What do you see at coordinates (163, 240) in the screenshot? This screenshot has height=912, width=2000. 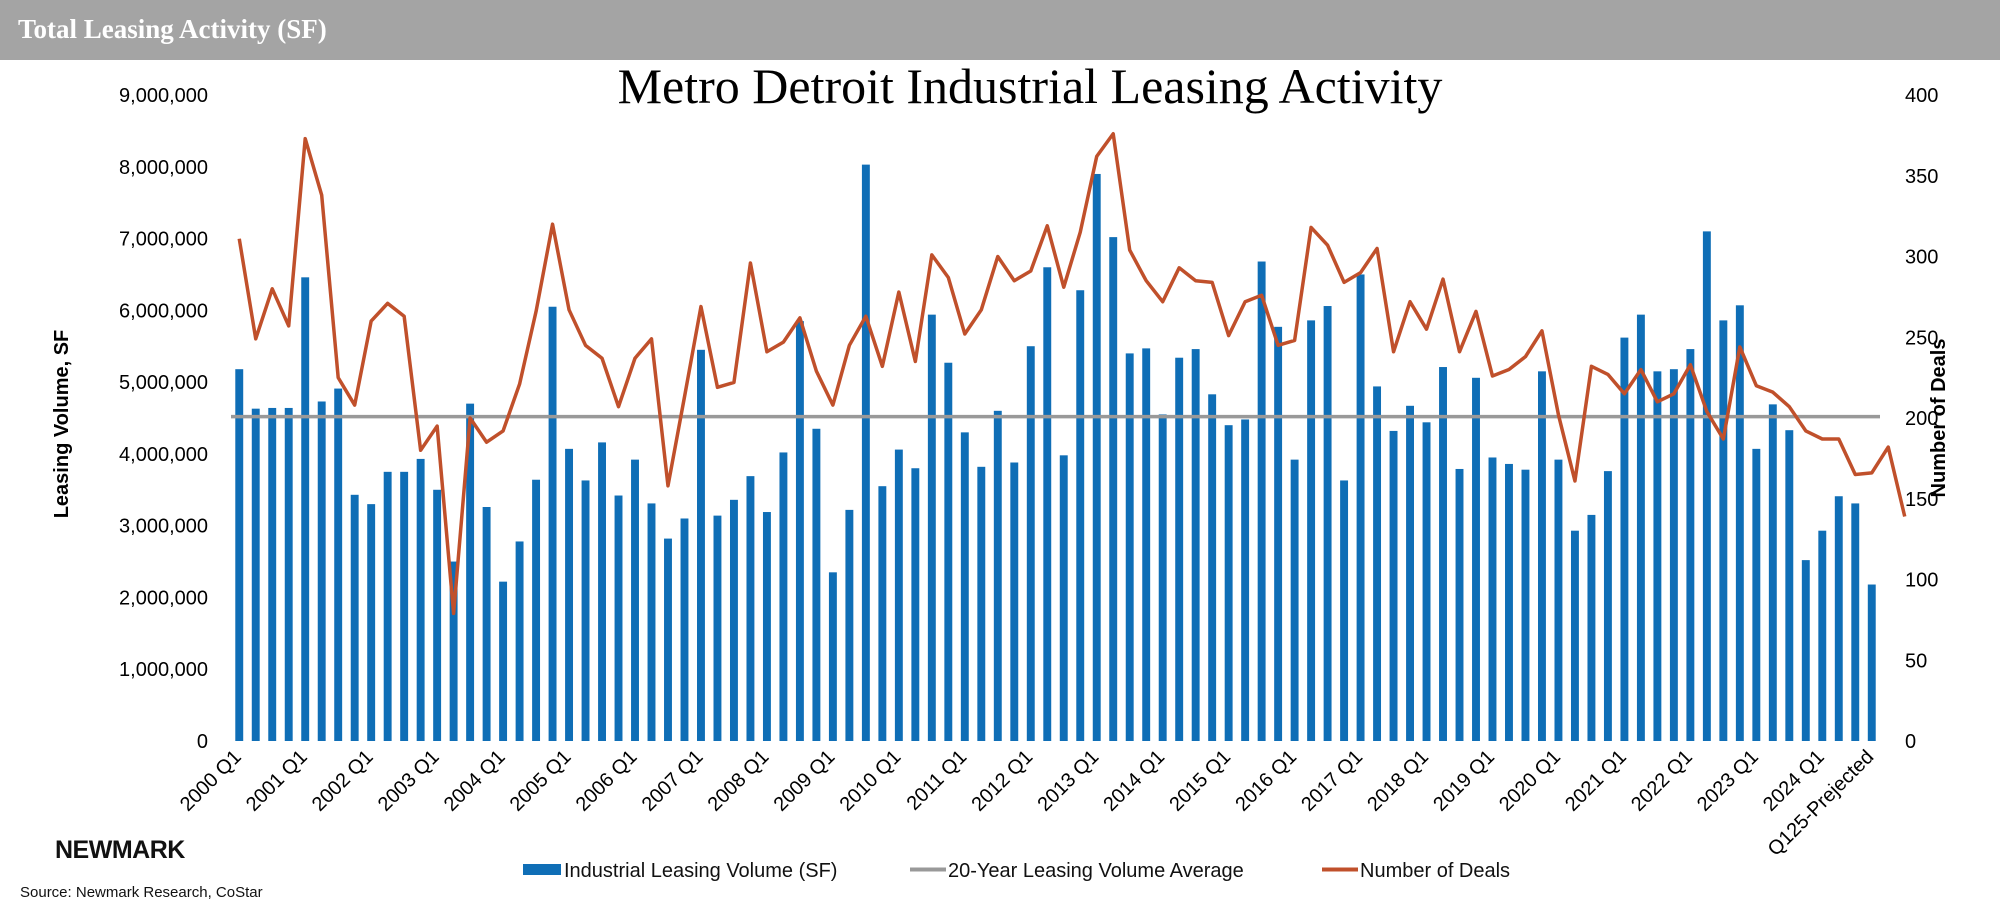 I see `y-tick-label: 7,000,000` at bounding box center [163, 240].